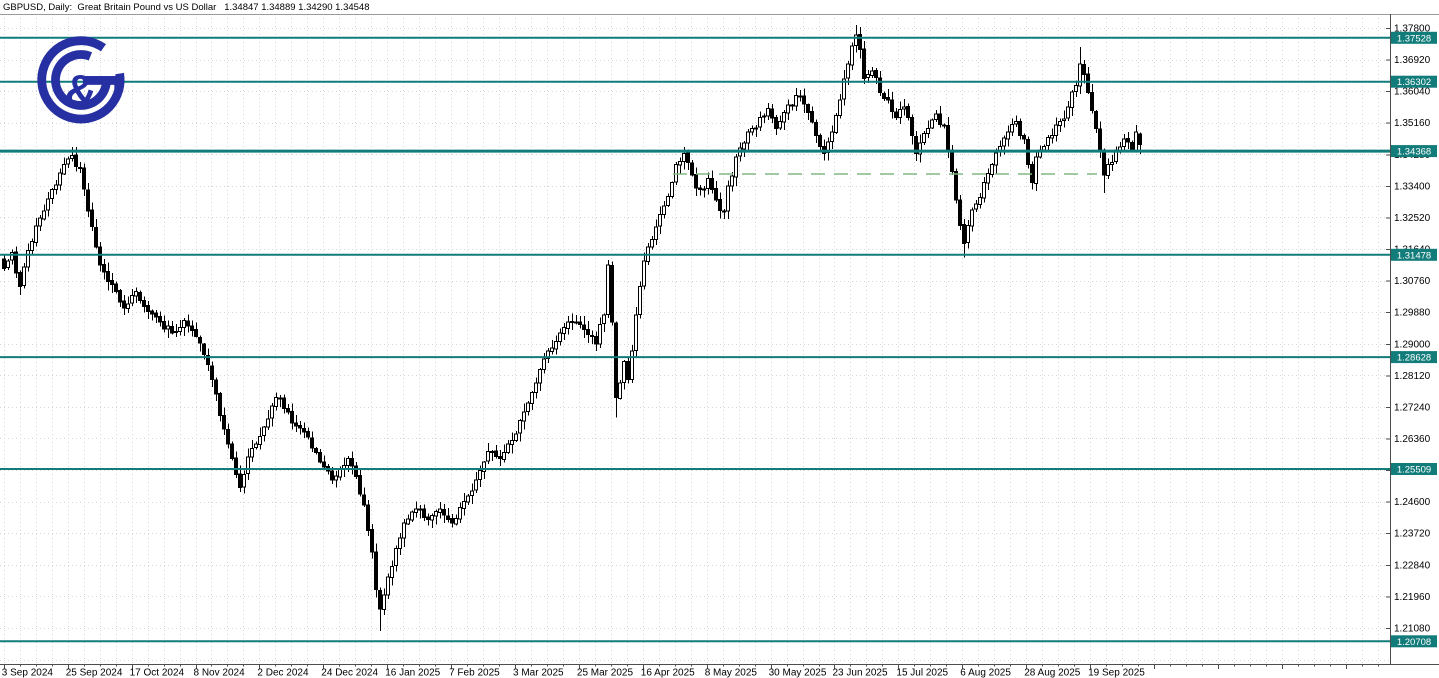  Describe the element at coordinates (1412, 313) in the screenshot. I see `price-tick-label: 1.29880` at that location.